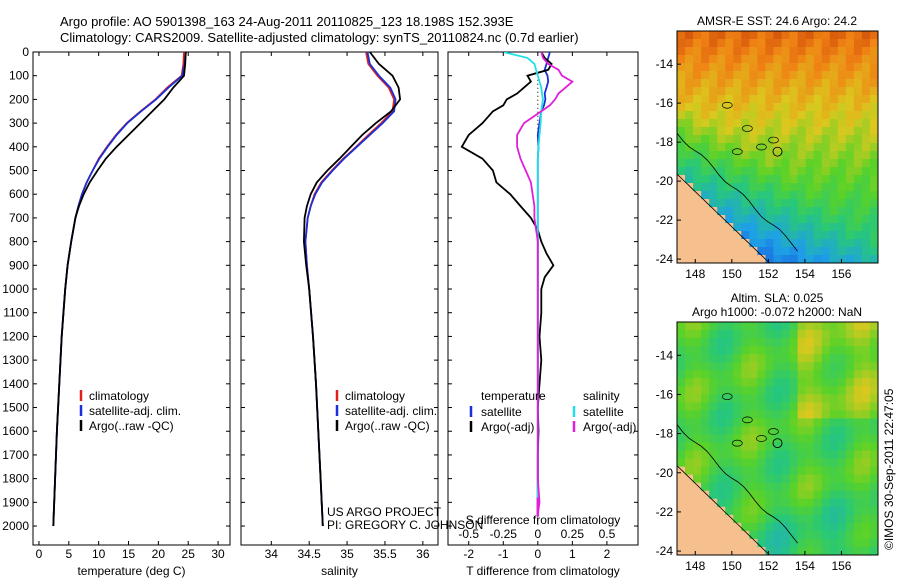 This screenshot has height=580, width=900. What do you see at coordinates (310, 554) in the screenshot?
I see `salinity-axis-tick-label: 34.5` at bounding box center [310, 554].